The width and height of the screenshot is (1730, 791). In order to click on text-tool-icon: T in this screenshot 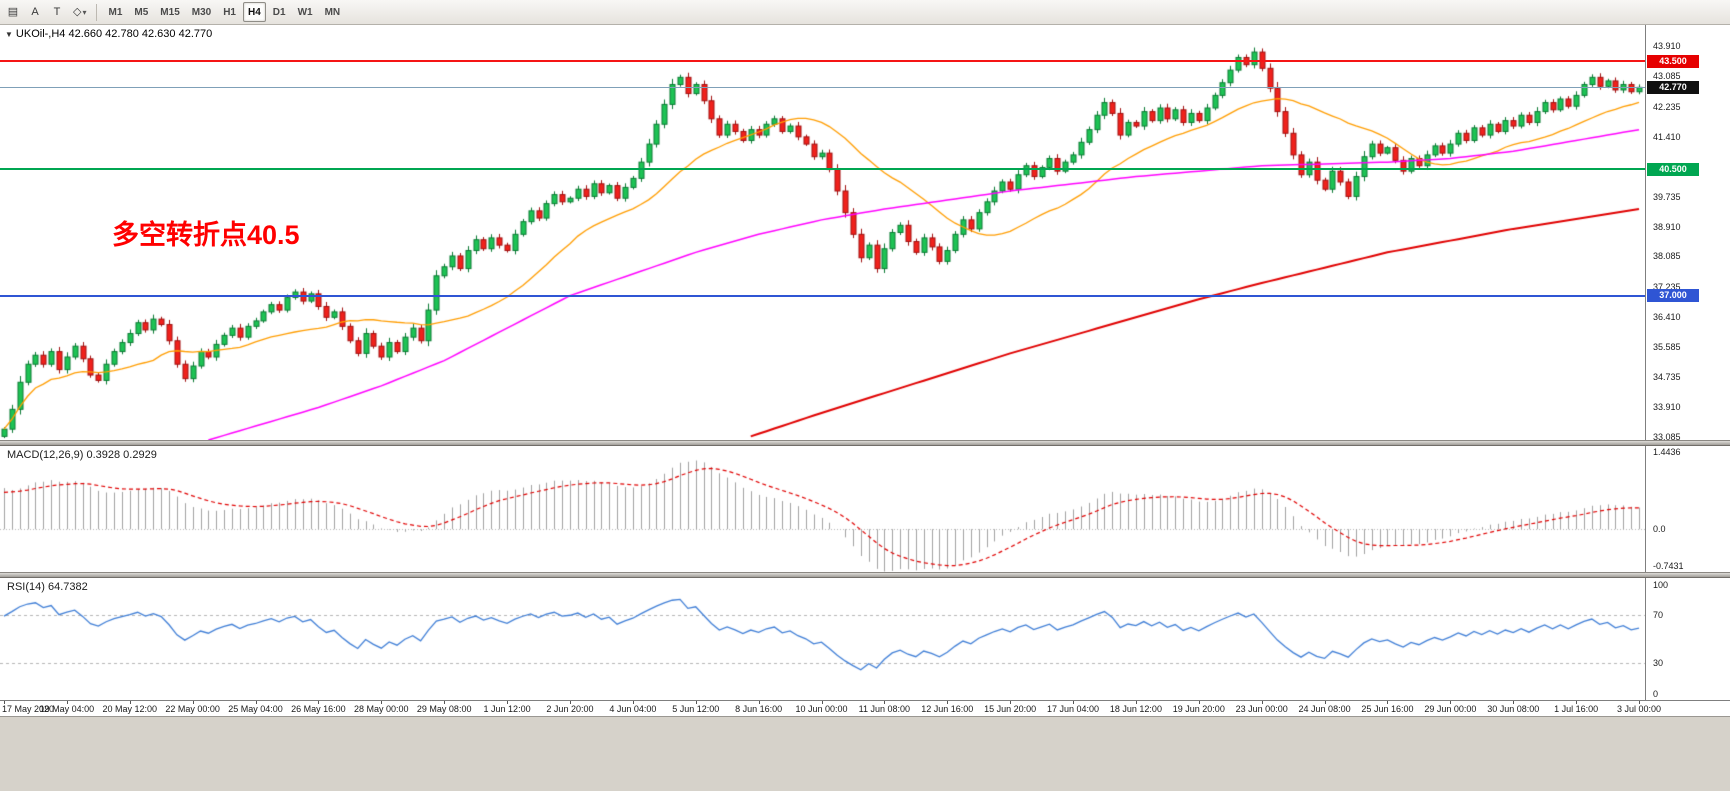, I will do `click(57, 12)`.